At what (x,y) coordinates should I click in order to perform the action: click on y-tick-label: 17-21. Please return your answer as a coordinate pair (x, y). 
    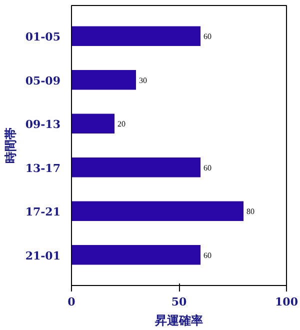
    Looking at the image, I should click on (43, 212).